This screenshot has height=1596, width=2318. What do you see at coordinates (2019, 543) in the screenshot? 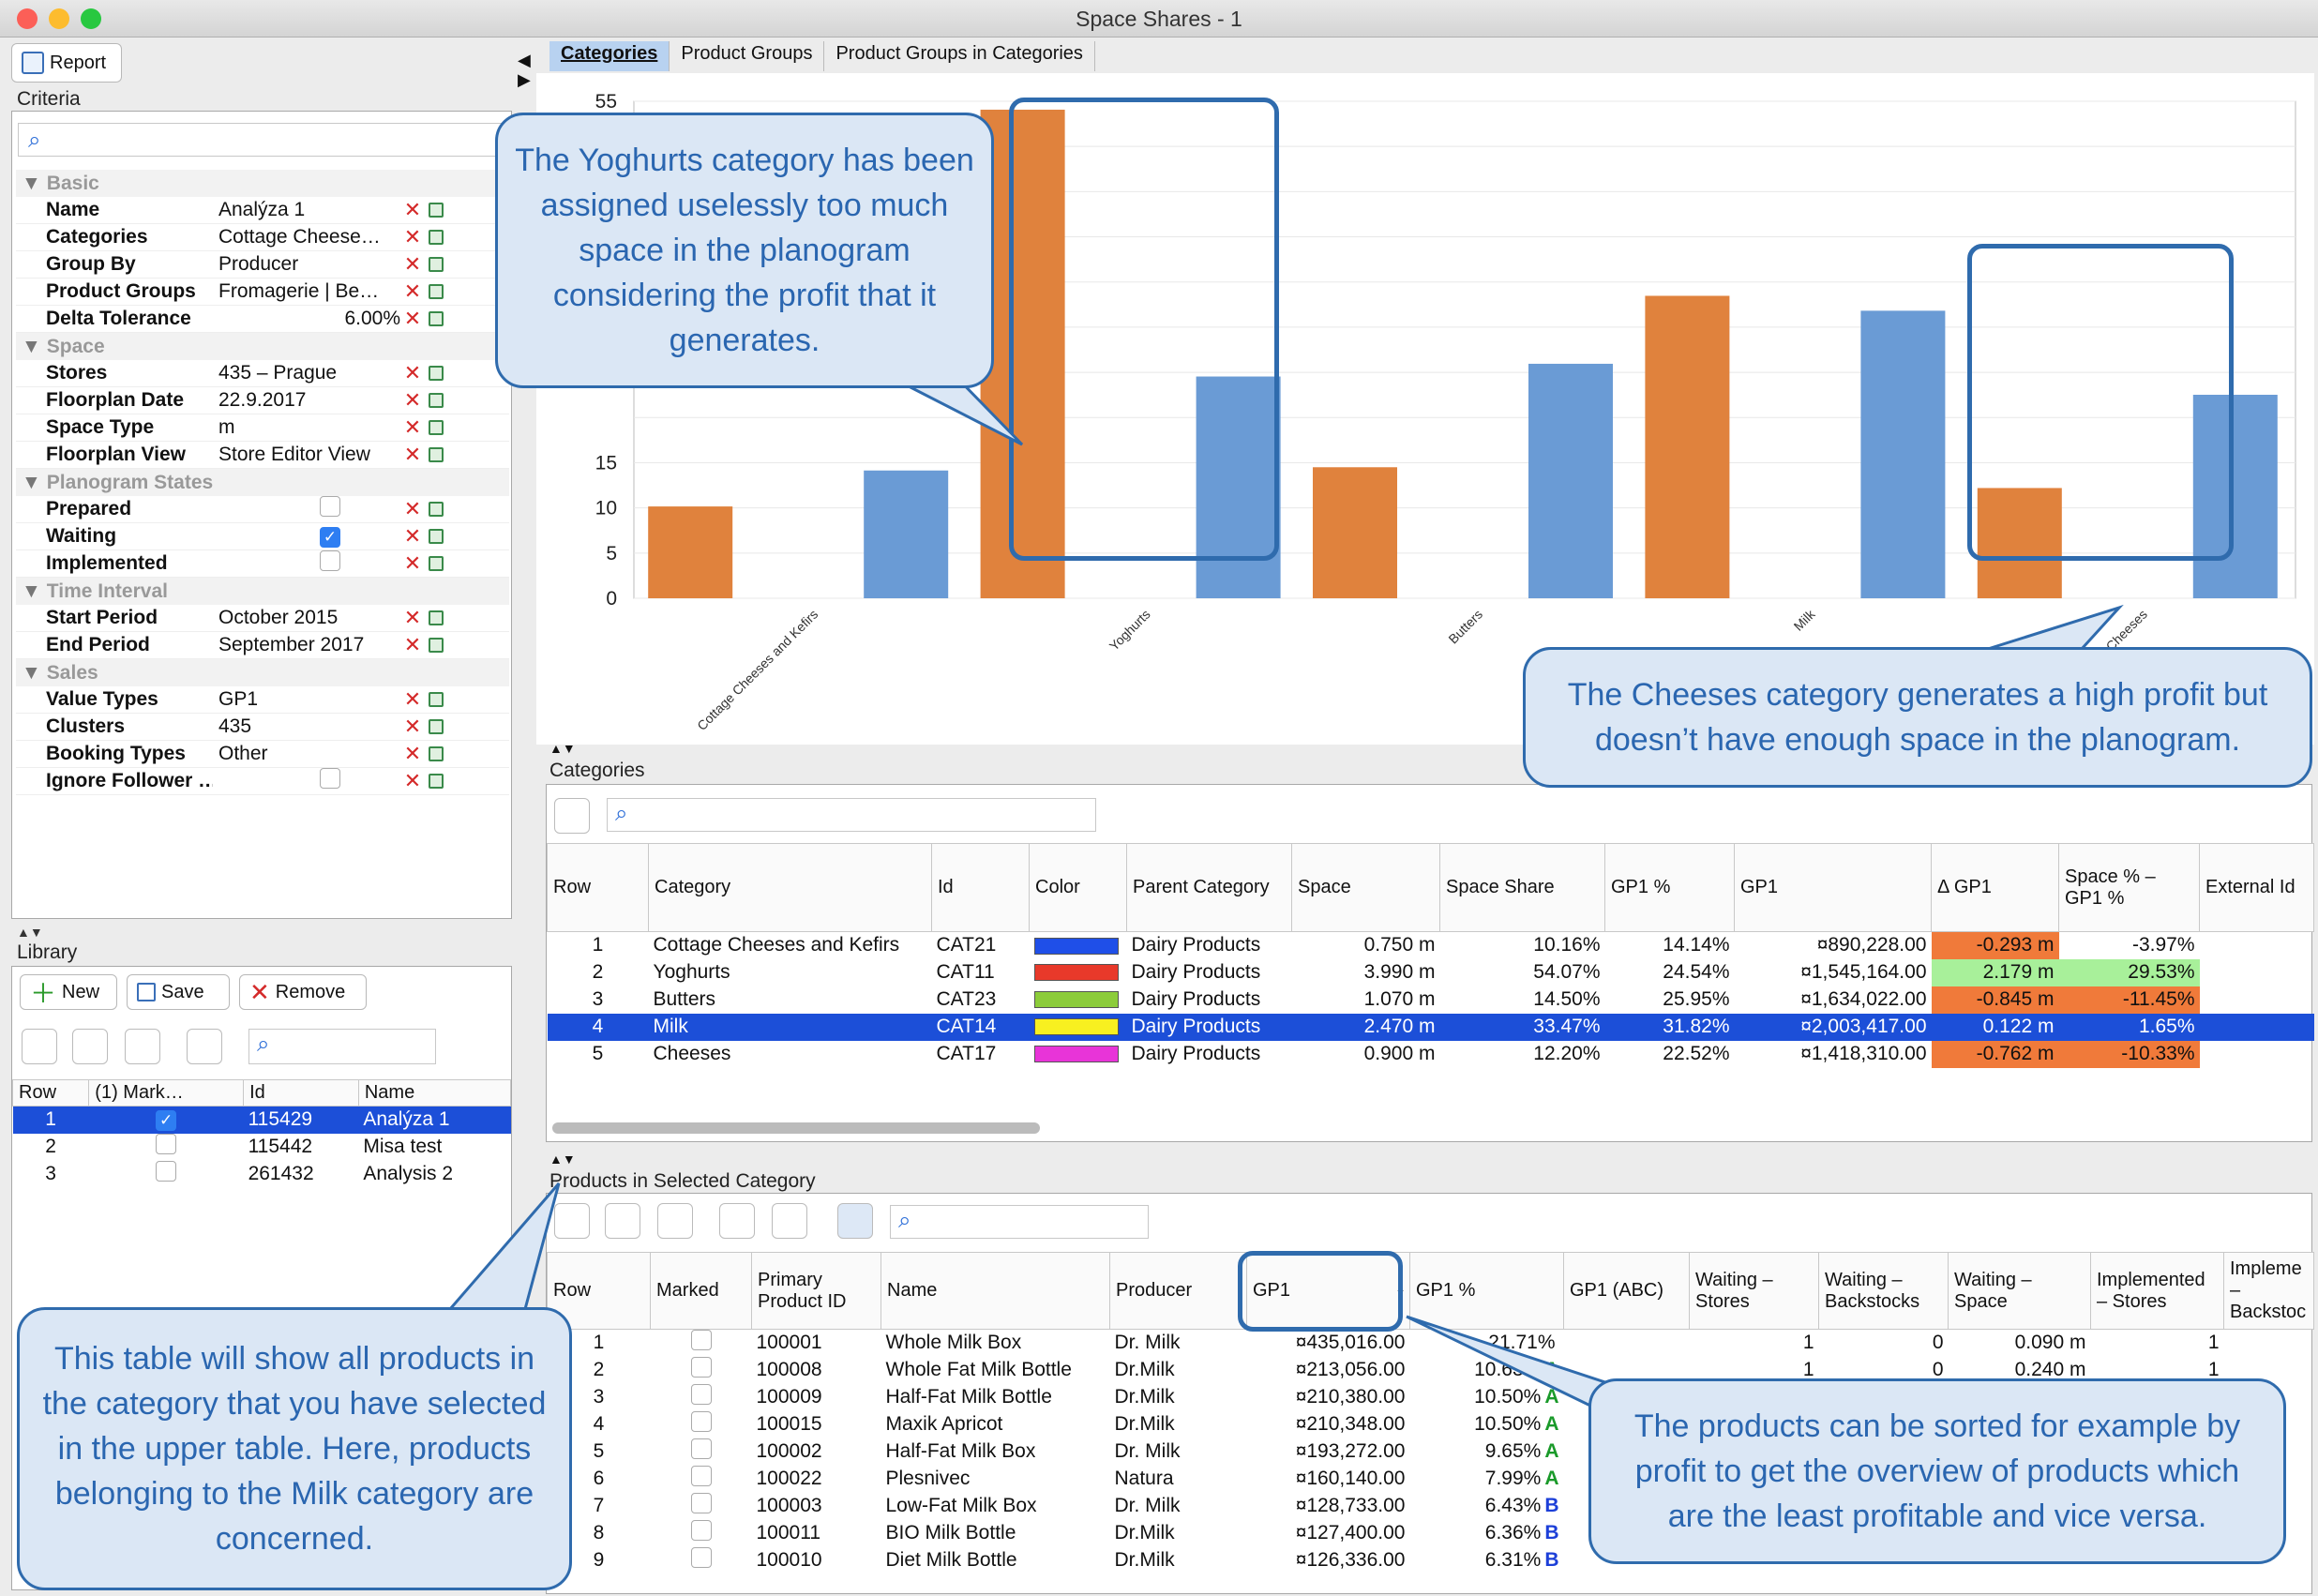
I see `bar-space-cheeses` at bounding box center [2019, 543].